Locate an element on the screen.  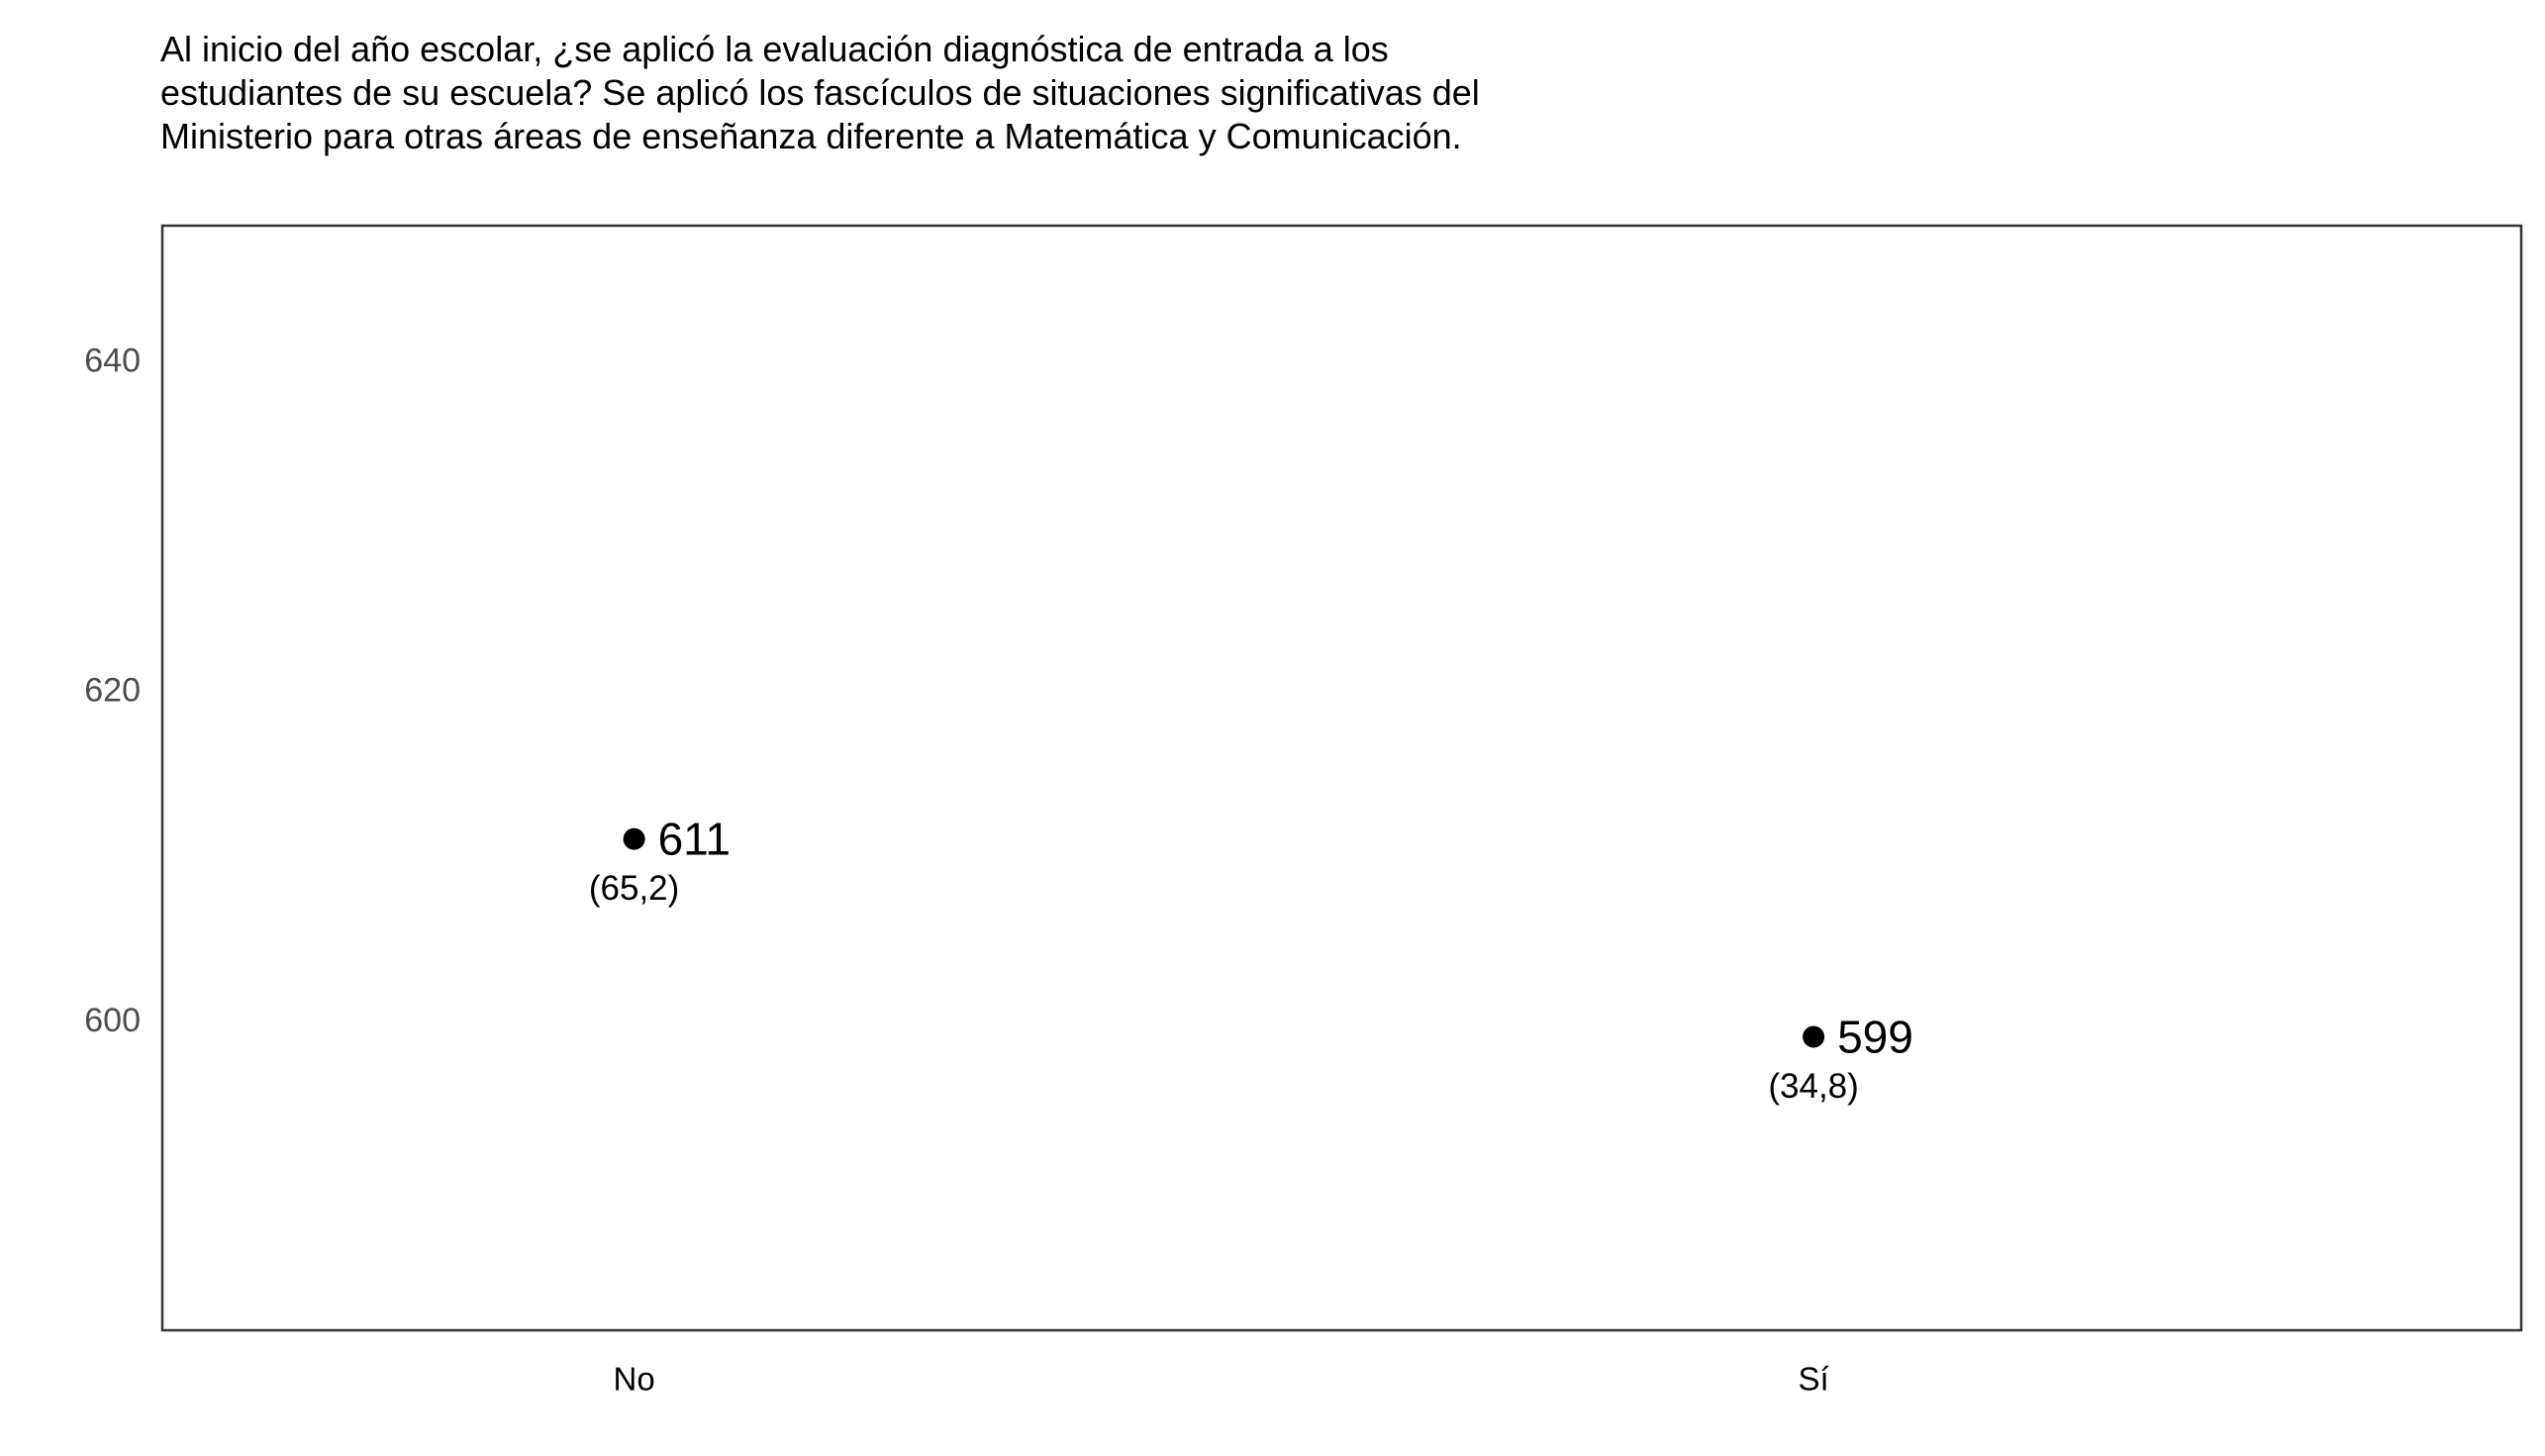
x-tick-label: Sí is located at coordinates (1814, 1379).